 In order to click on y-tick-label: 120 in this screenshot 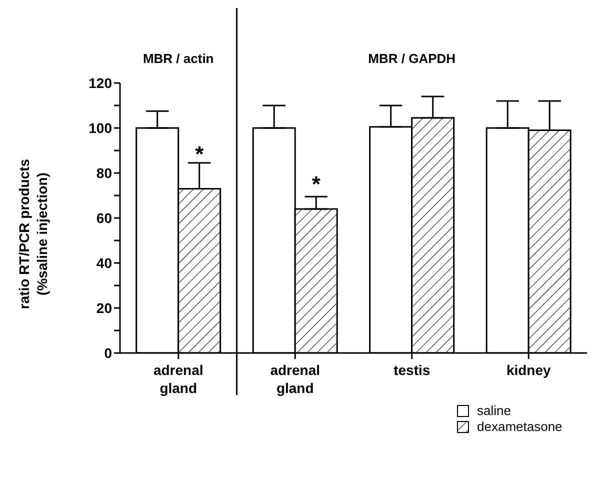, I will do `click(100, 82)`.